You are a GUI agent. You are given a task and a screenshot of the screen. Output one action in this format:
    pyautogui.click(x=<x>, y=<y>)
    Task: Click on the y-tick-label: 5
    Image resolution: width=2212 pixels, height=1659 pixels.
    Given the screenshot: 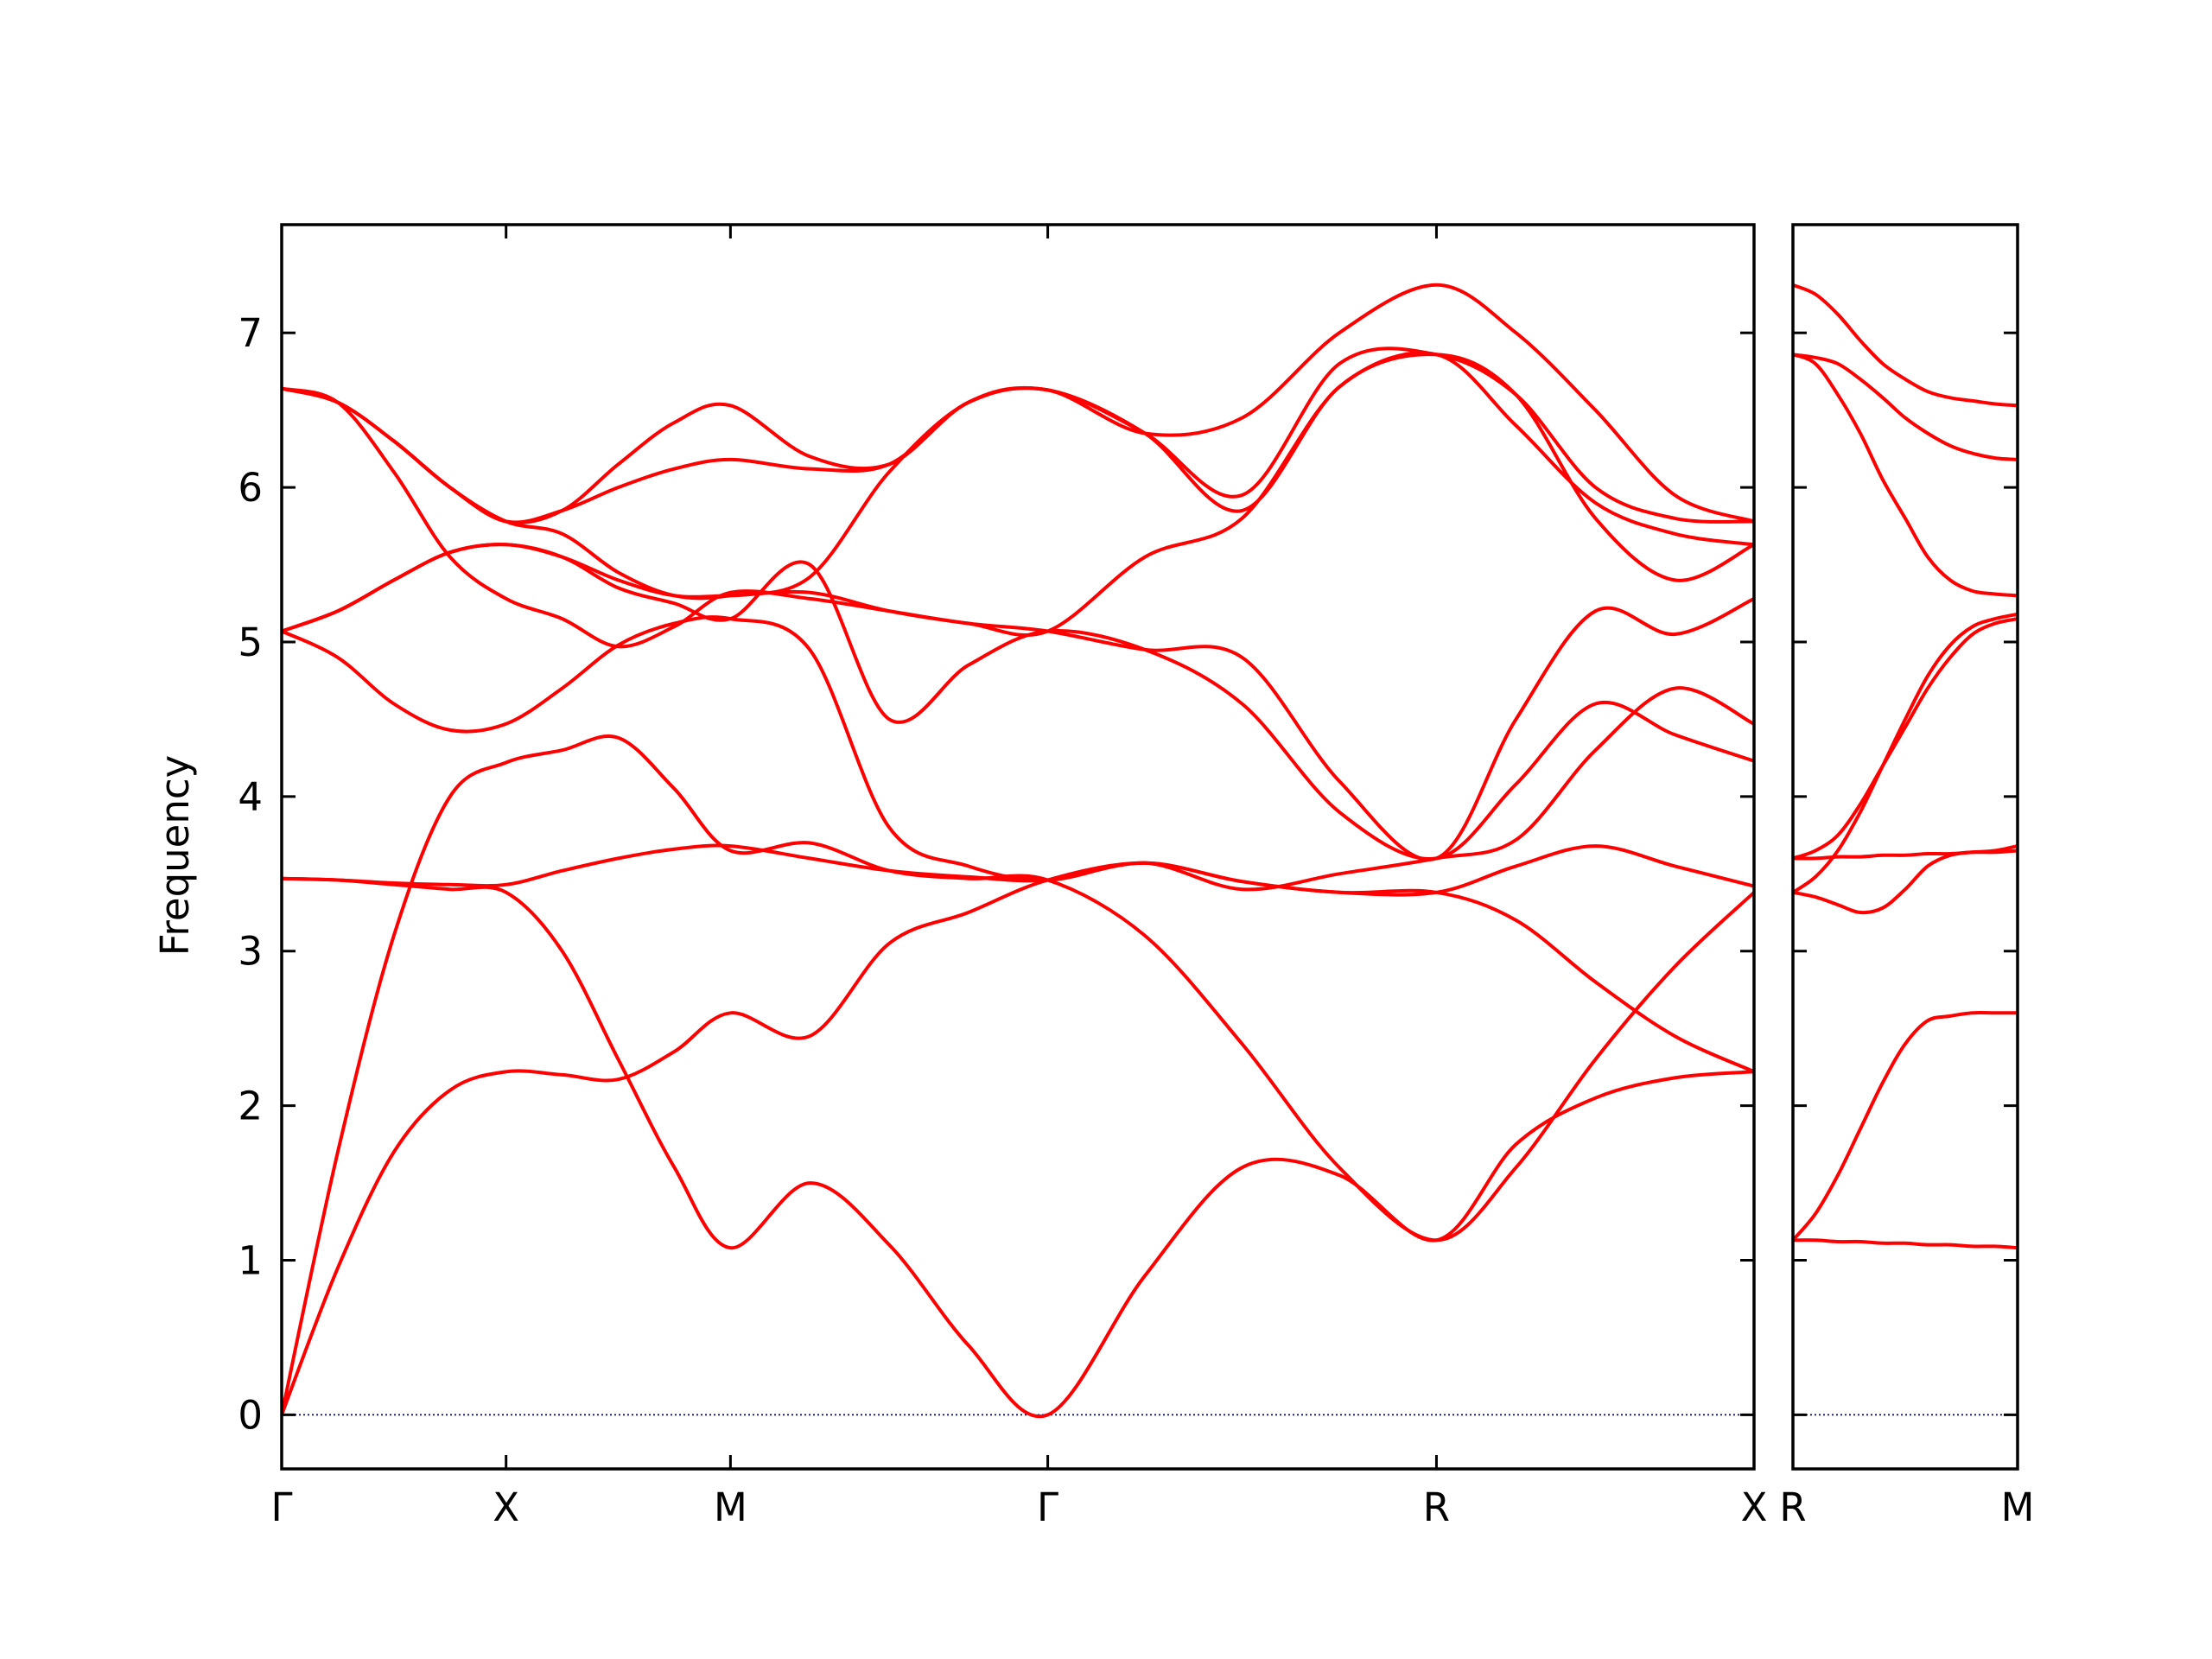 What is the action you would take?
    pyautogui.click(x=250, y=642)
    